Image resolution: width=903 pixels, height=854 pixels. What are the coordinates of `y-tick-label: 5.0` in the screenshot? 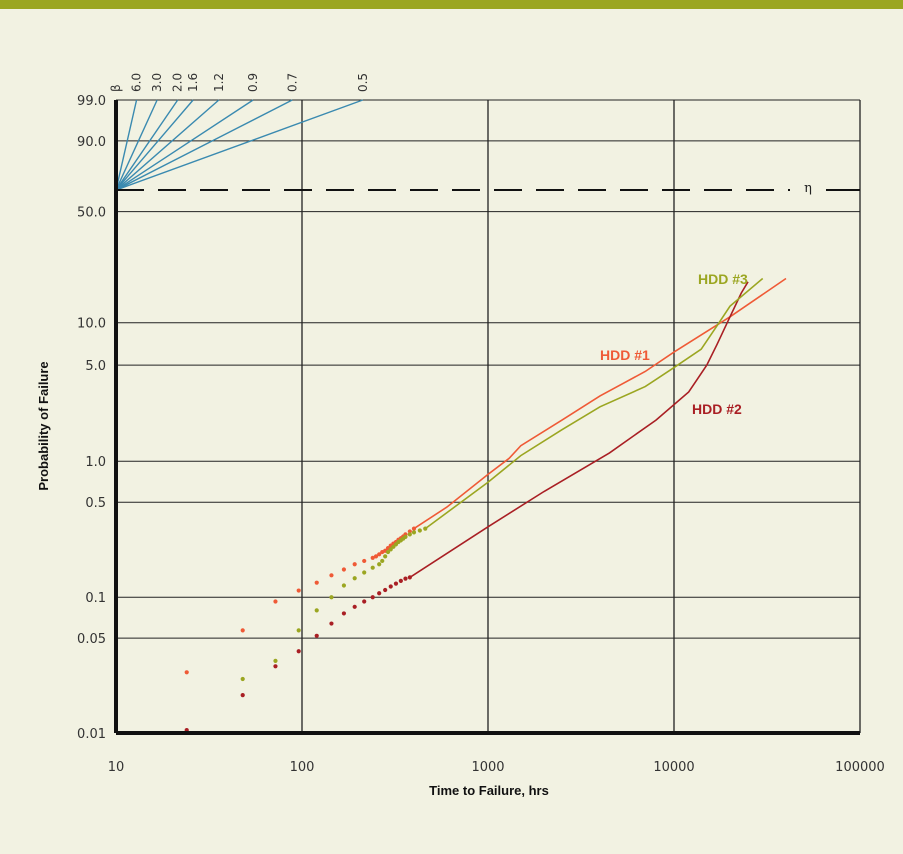 It's located at (95, 366).